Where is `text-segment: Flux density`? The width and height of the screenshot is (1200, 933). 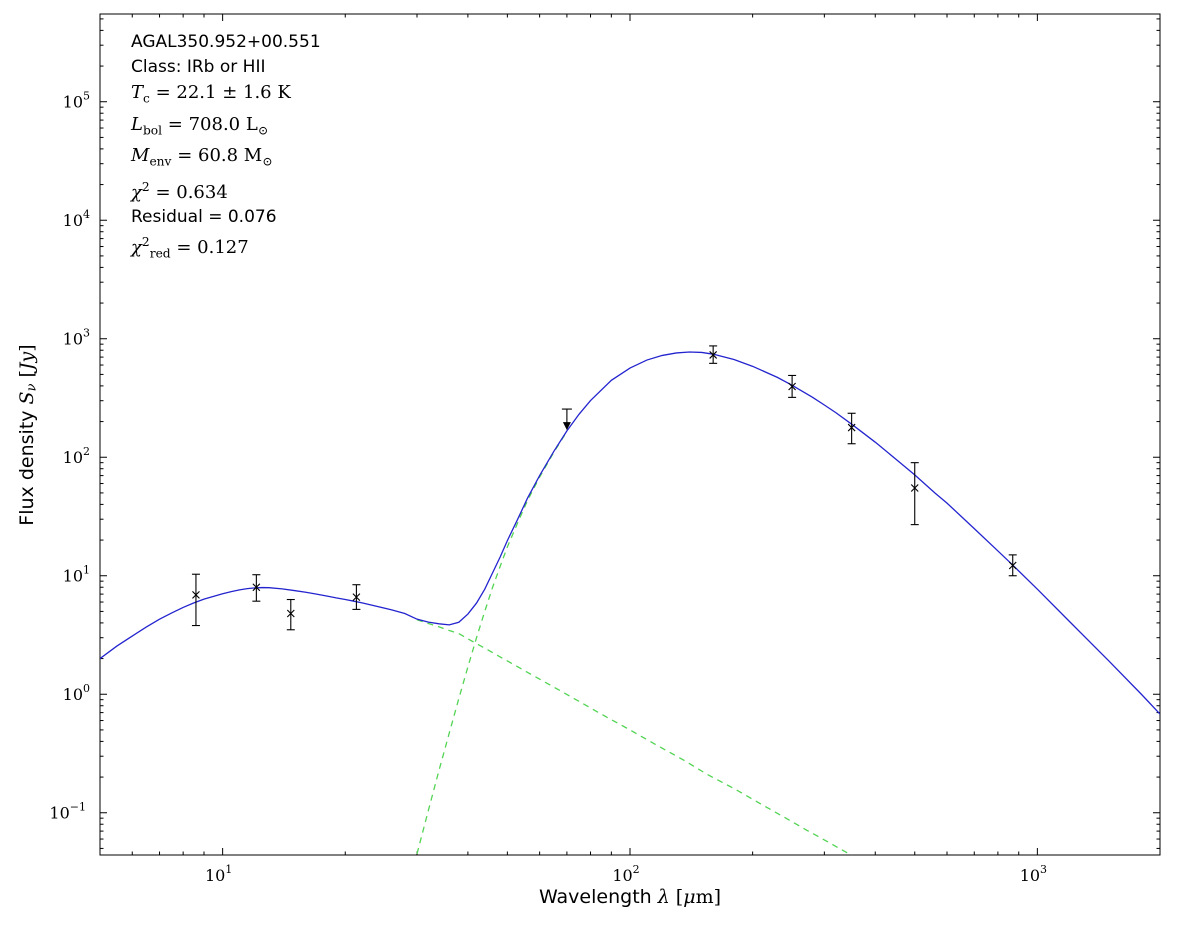
text-segment: Flux density is located at coordinates (27, 465).